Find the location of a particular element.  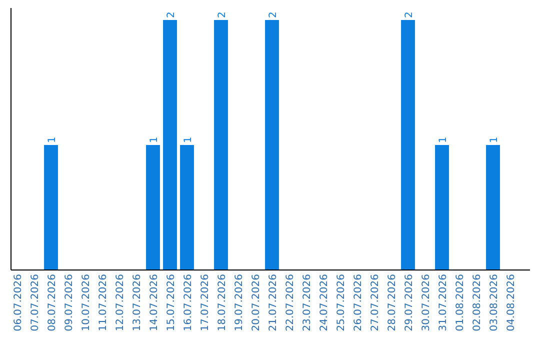

x-tick-label: 18.07.2026 is located at coordinates (222, 303).